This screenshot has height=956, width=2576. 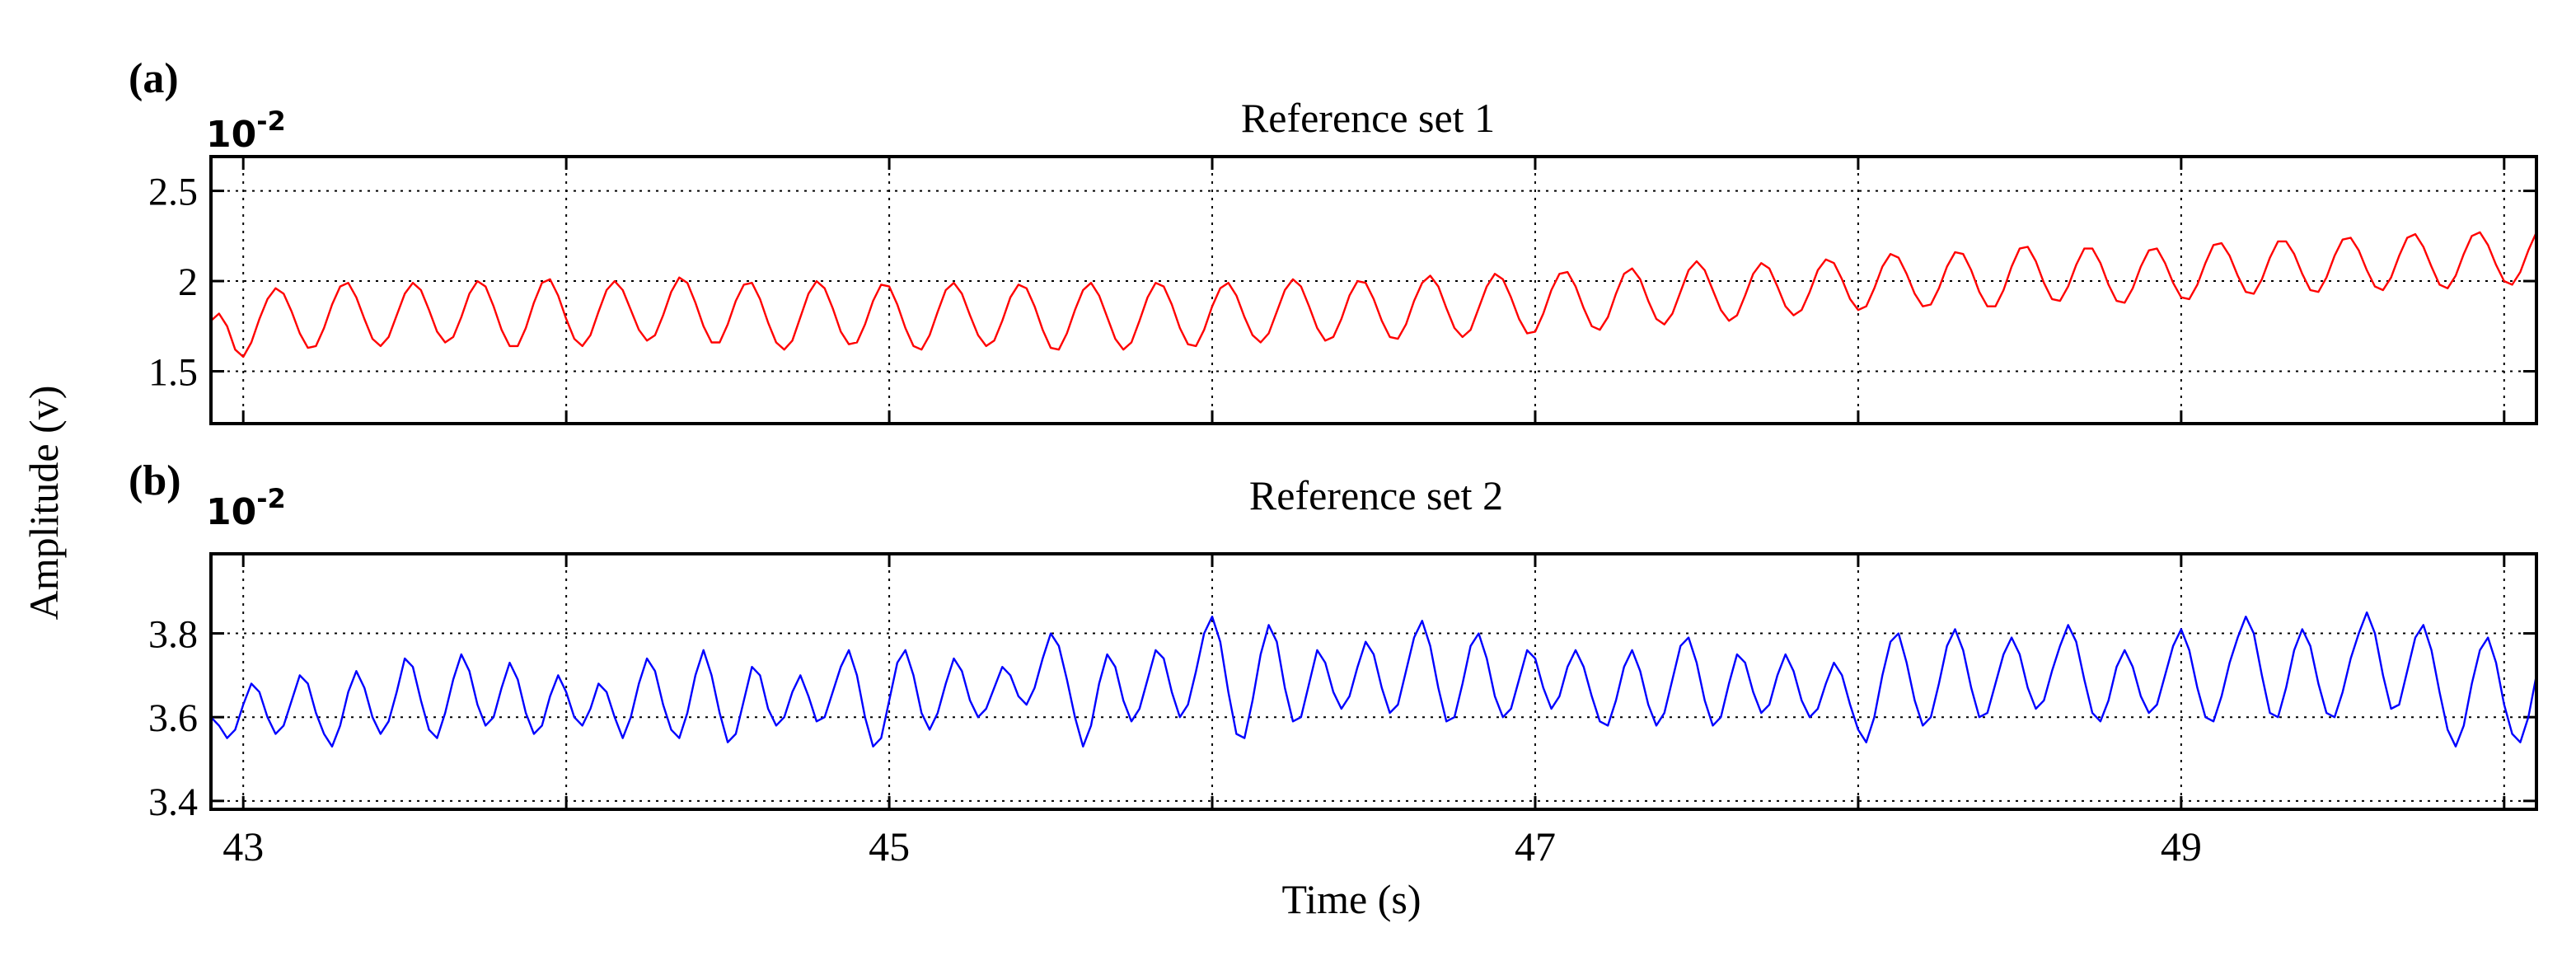 I want to click on panel-a-series, so click(x=1374, y=291).